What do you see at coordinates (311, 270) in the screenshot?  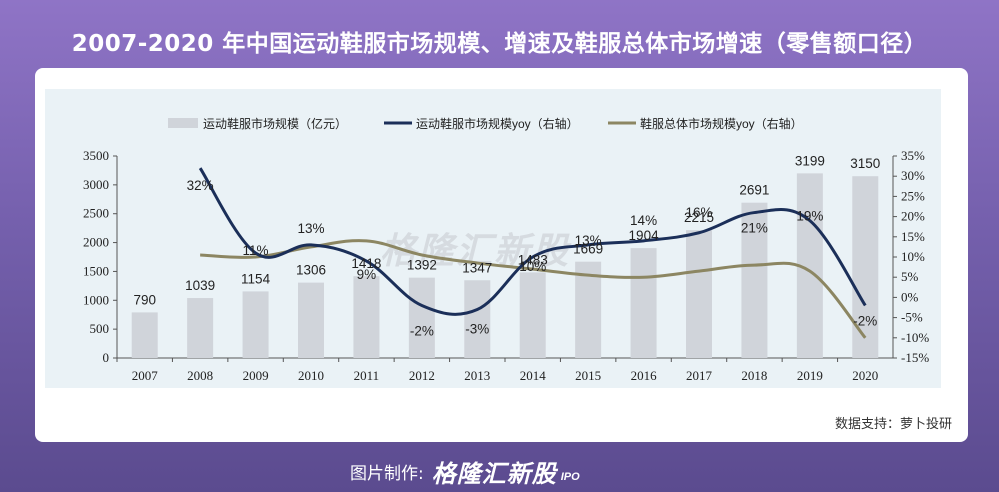 I see `bar-value-label: 1306` at bounding box center [311, 270].